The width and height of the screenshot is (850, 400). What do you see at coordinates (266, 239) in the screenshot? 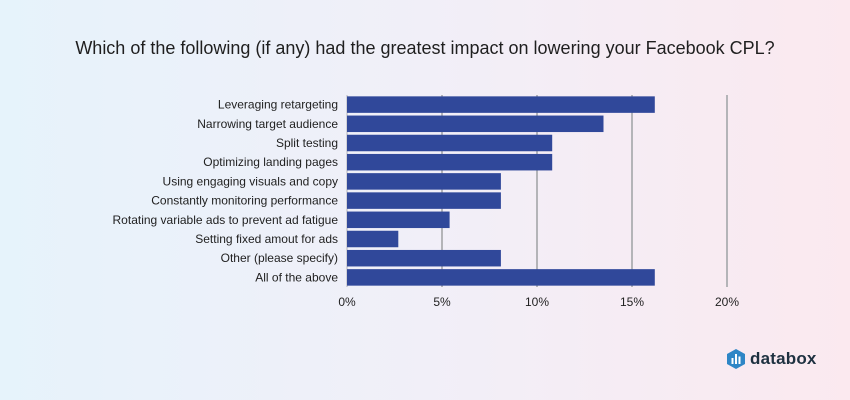
I see `category-label-8: Setting fixed amout for ads` at bounding box center [266, 239].